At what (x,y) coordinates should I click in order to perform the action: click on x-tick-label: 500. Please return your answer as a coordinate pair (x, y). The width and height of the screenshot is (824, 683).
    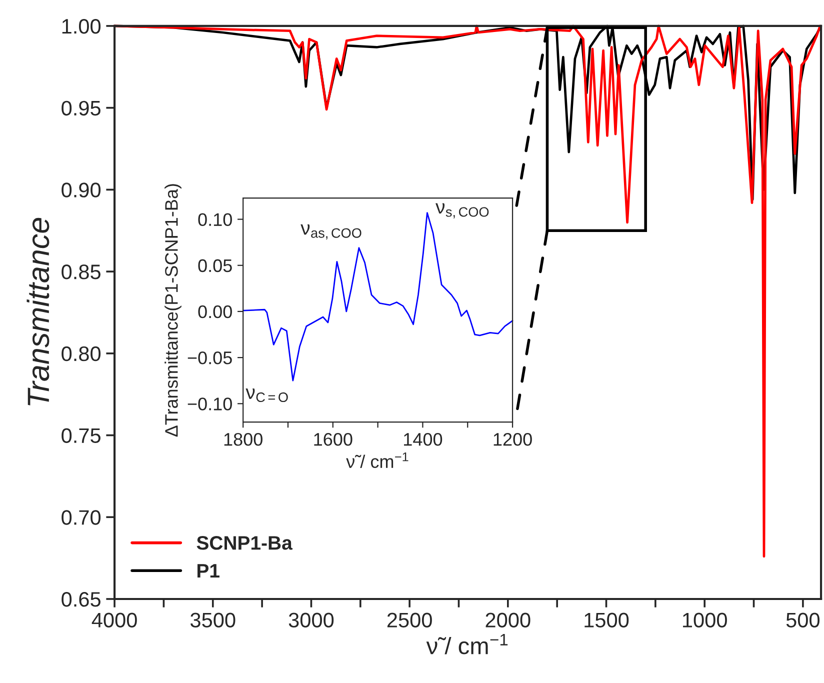
    Looking at the image, I should click on (803, 620).